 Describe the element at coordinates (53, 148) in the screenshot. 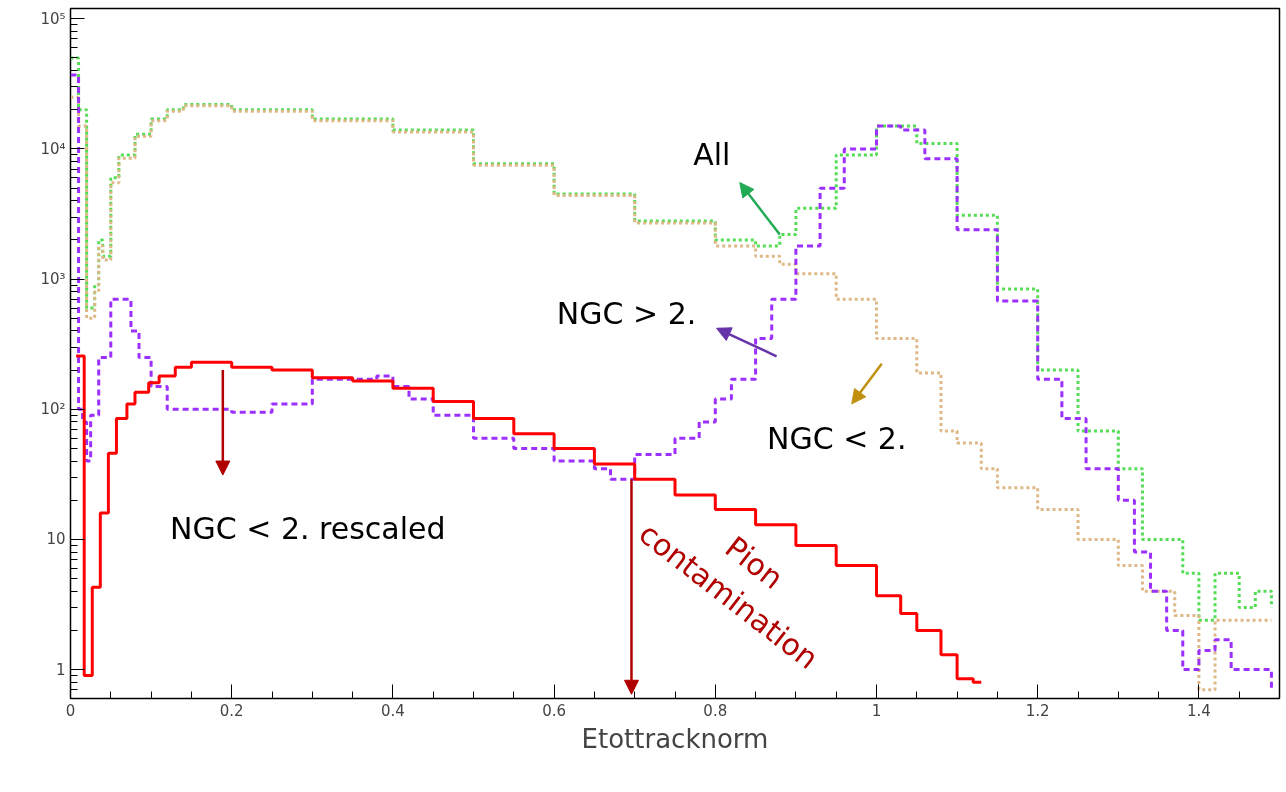

I see `y-tick-label: 10⁴` at that location.